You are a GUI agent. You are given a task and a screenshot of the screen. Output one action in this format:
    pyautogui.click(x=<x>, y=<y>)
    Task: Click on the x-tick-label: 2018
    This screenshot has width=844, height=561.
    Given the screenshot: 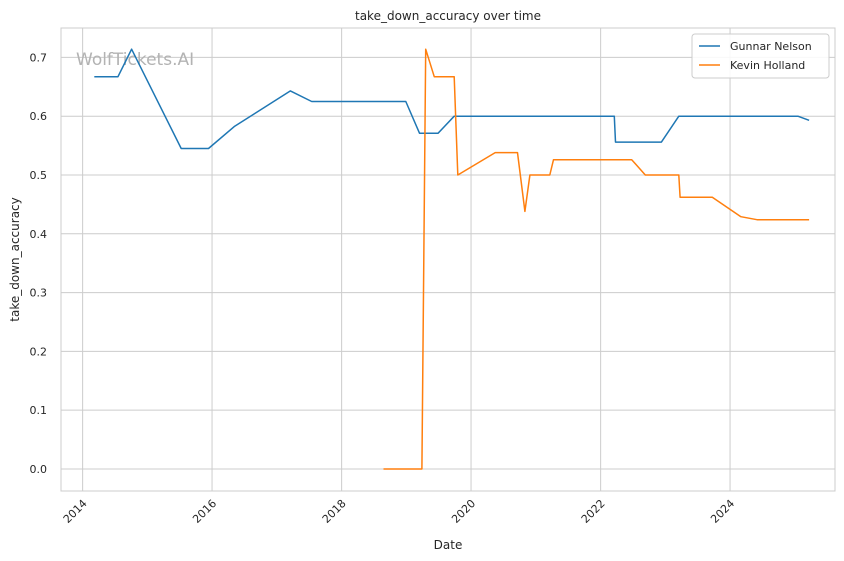 What is the action you would take?
    pyautogui.click(x=334, y=511)
    